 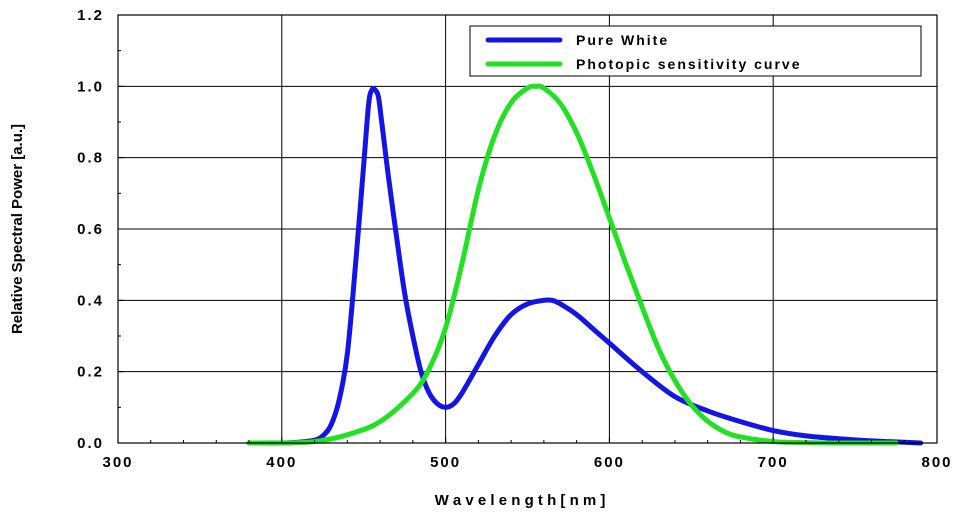 What do you see at coordinates (117, 462) in the screenshot?
I see `x-tick-label: 300` at bounding box center [117, 462].